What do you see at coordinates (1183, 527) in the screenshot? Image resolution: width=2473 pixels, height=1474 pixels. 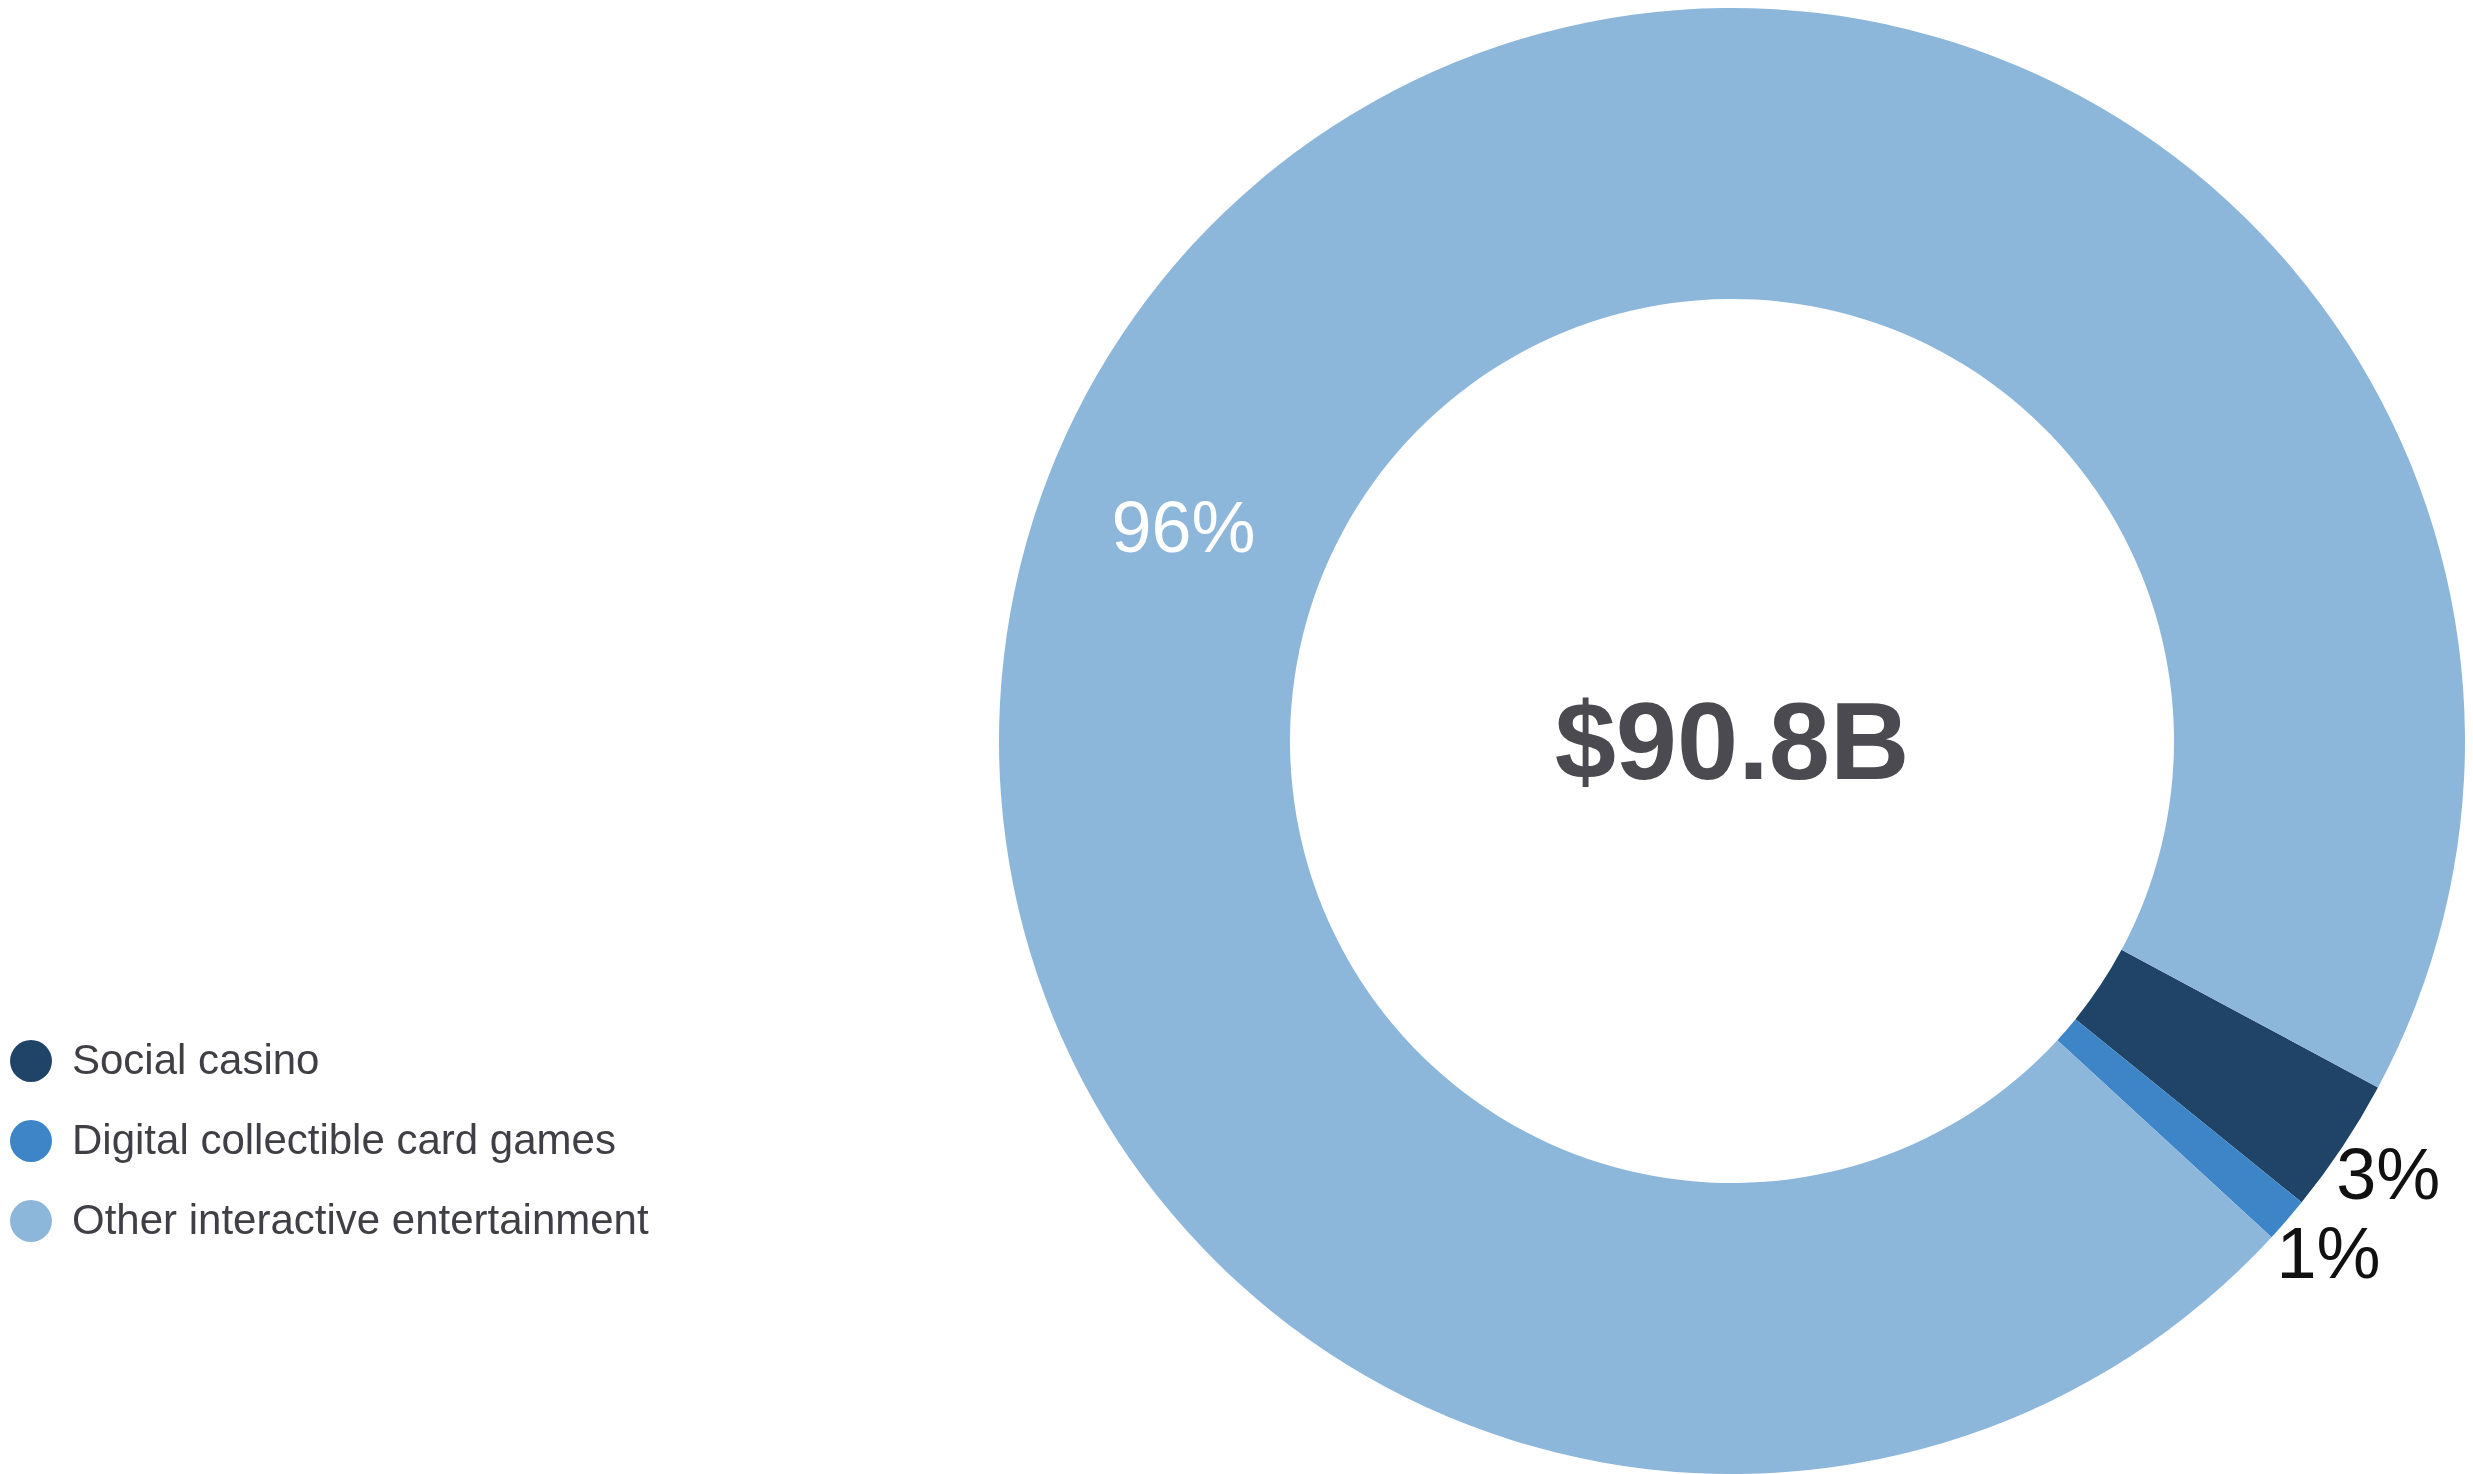 I see `data-label: 96%` at bounding box center [1183, 527].